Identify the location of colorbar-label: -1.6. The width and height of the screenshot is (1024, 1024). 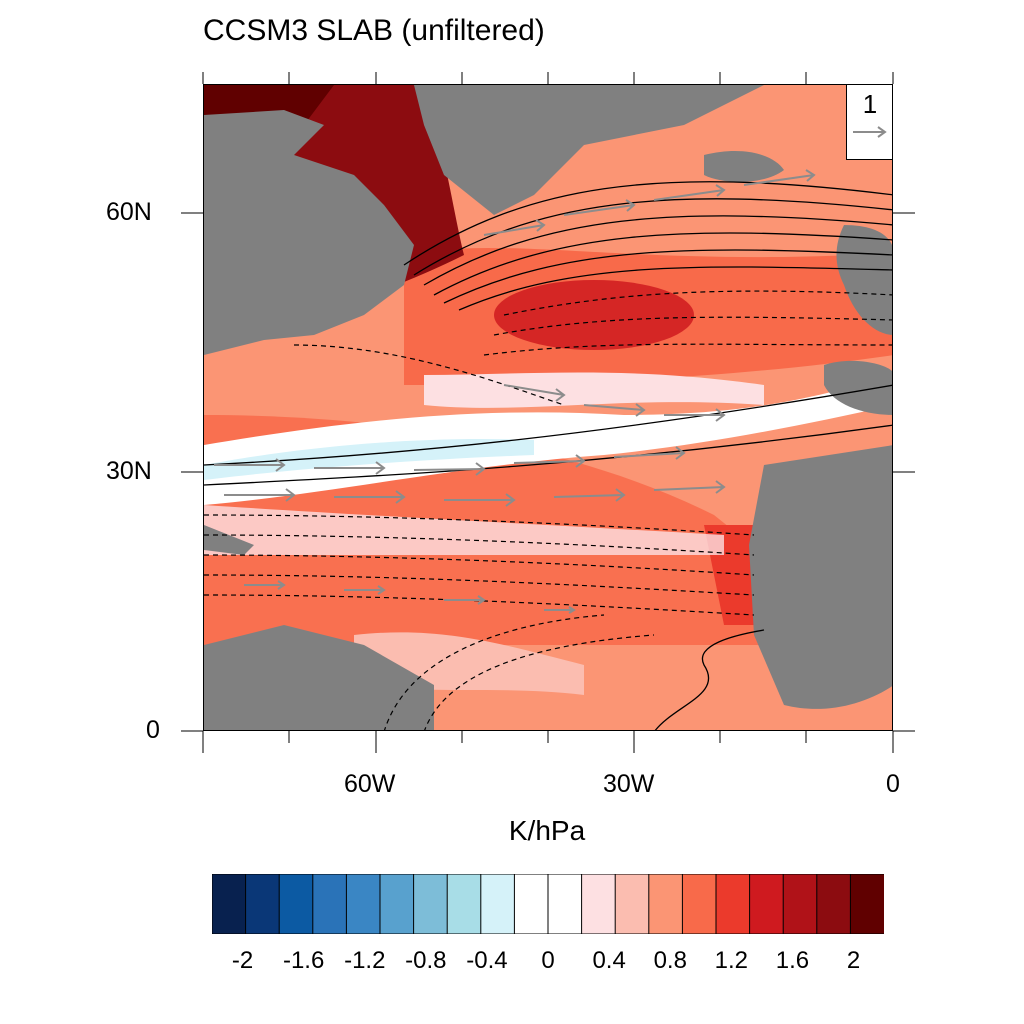
(303, 960).